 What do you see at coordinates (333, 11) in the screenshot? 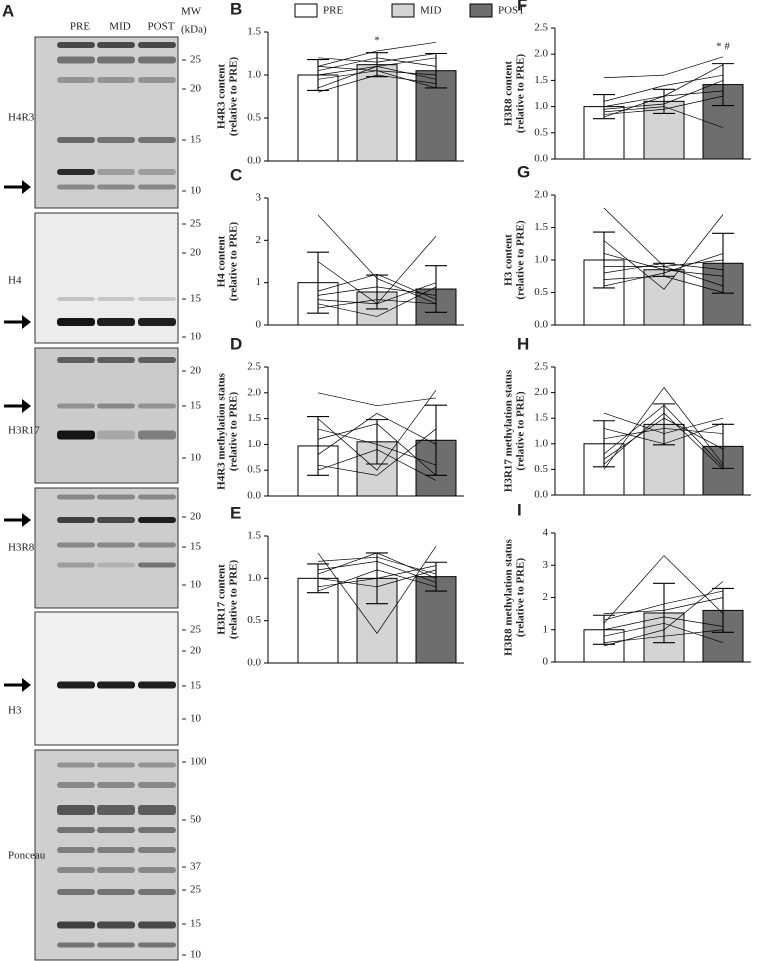
I see `legend-label: PRE` at bounding box center [333, 11].